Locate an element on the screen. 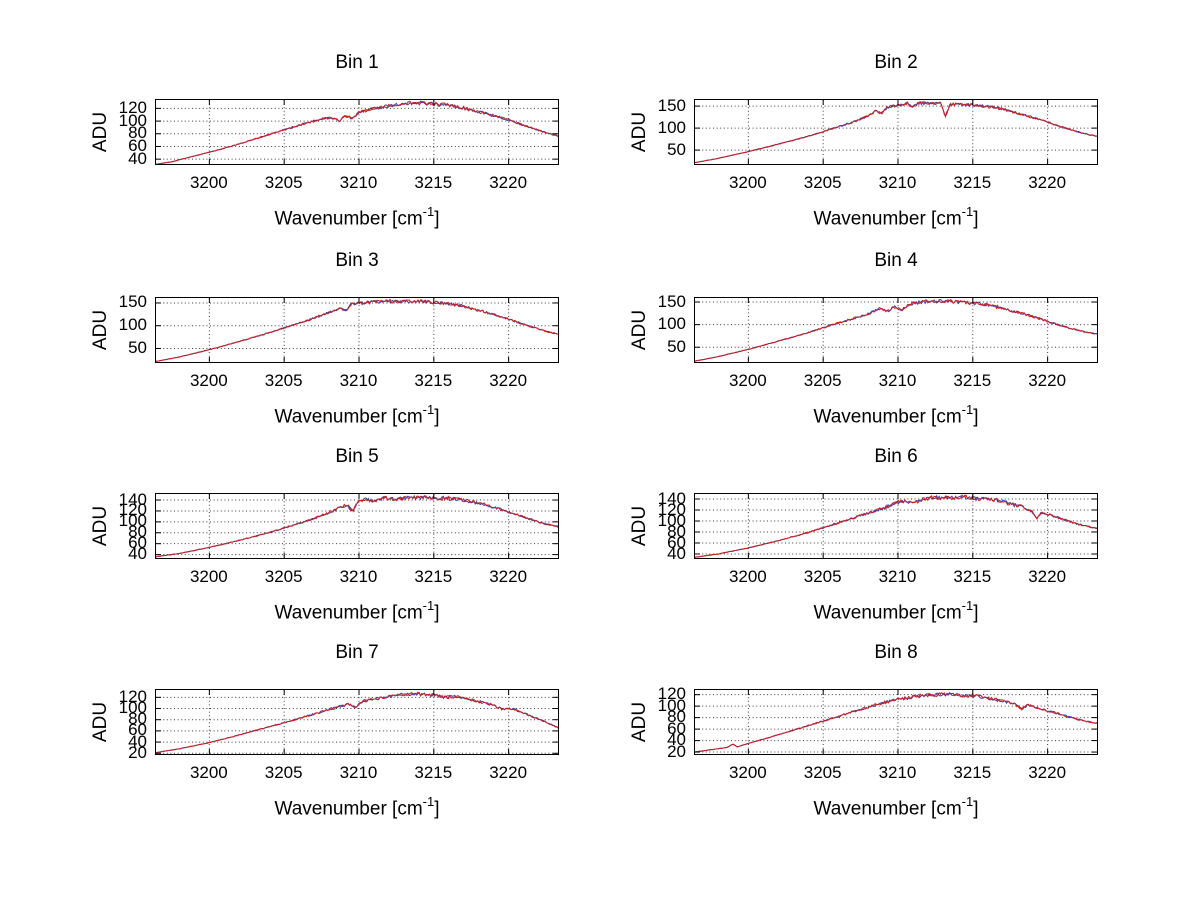  plot-title: Bin 8 is located at coordinates (896, 652).